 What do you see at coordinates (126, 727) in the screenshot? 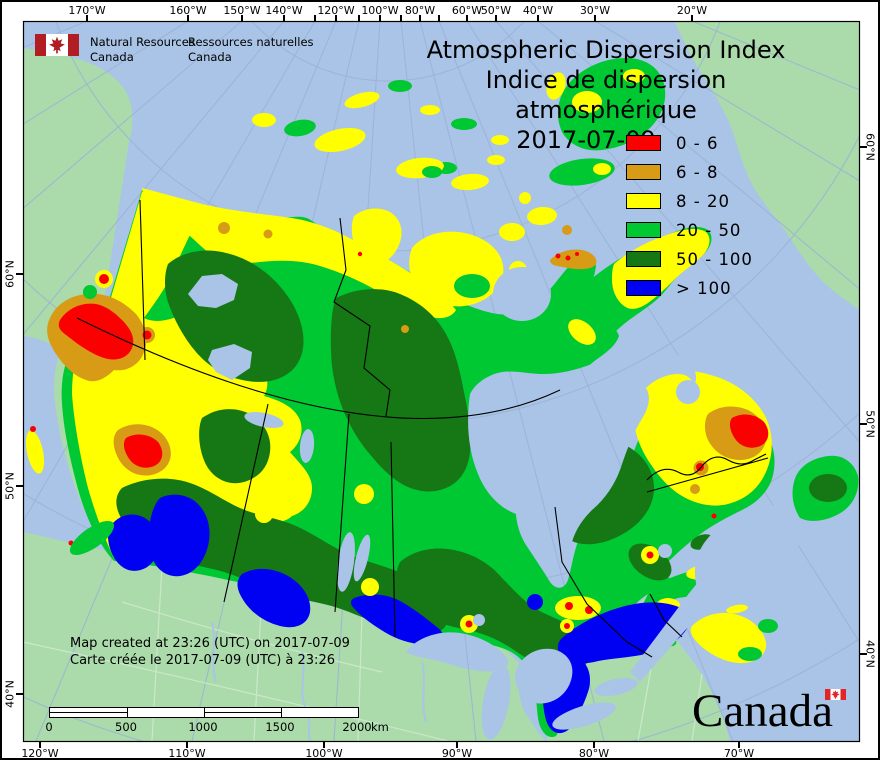
I see `scalebar-value: 500` at bounding box center [126, 727].